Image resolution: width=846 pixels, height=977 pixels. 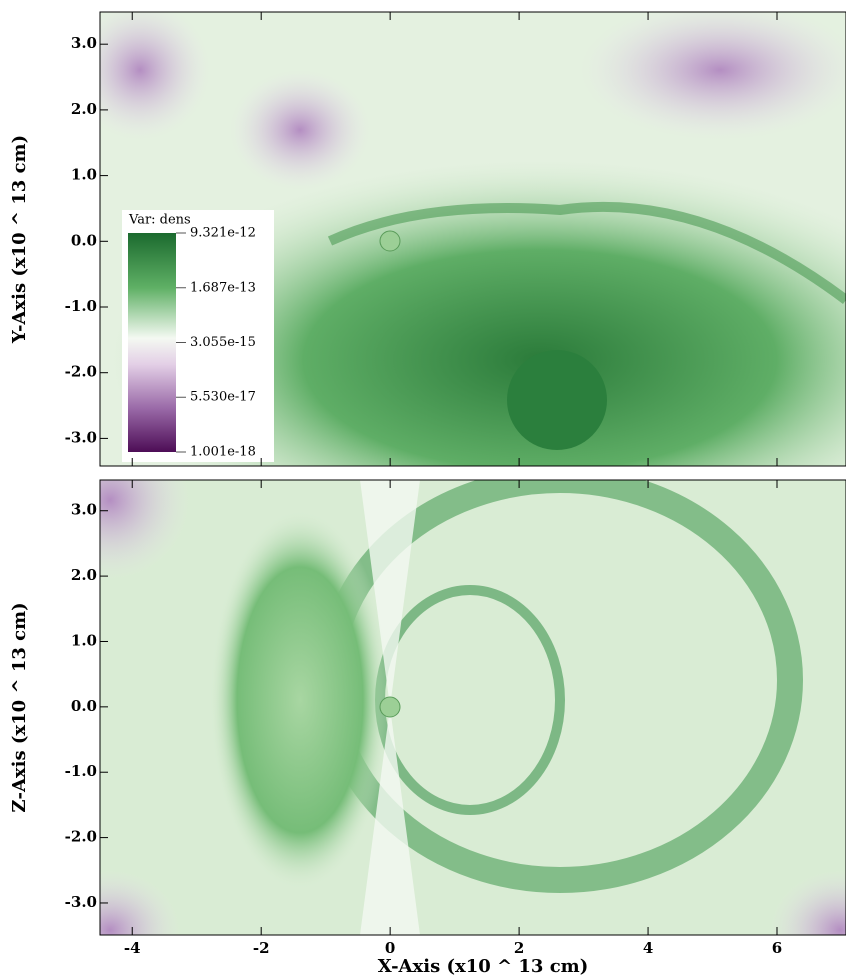 I want to click on x-tick-label: 0, so click(x=390, y=948).